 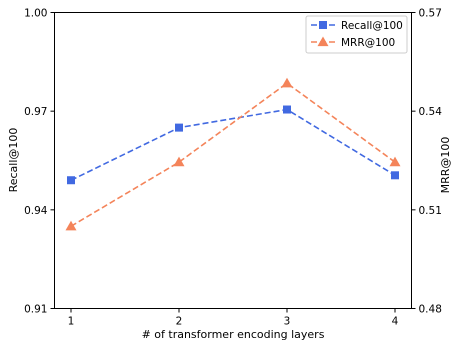 I want to click on legend: Recall@100 MRR@100, so click(x=356, y=34).